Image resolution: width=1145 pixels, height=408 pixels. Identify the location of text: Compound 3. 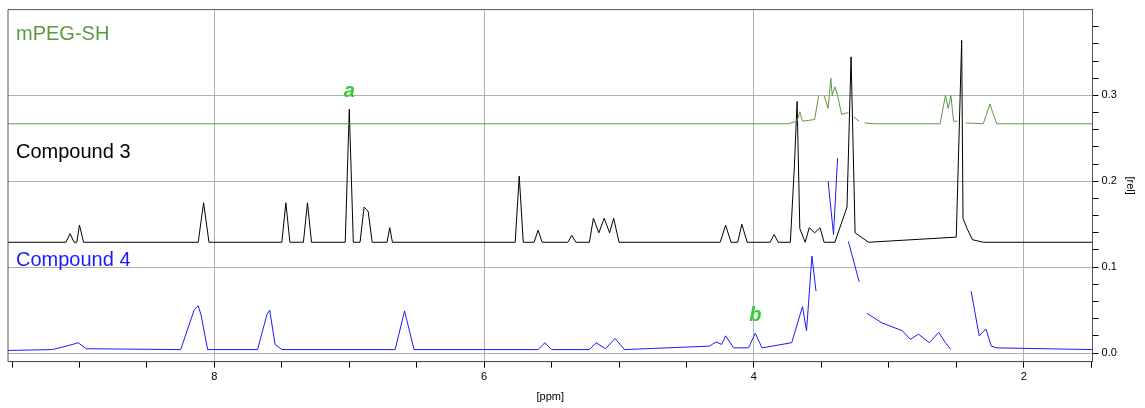
(73, 151).